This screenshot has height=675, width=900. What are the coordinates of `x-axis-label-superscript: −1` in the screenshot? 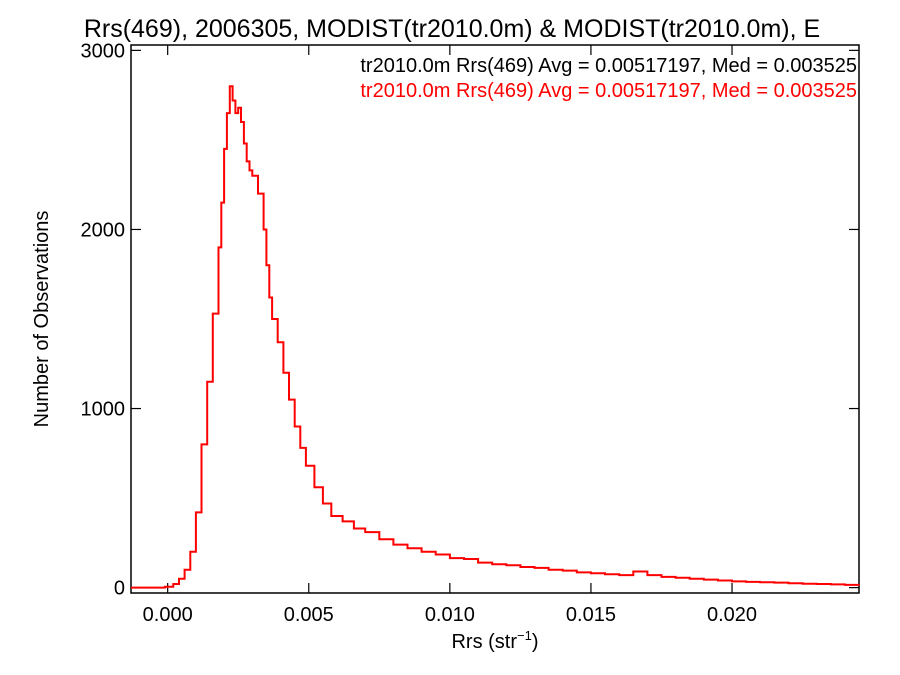 It's located at (524, 635).